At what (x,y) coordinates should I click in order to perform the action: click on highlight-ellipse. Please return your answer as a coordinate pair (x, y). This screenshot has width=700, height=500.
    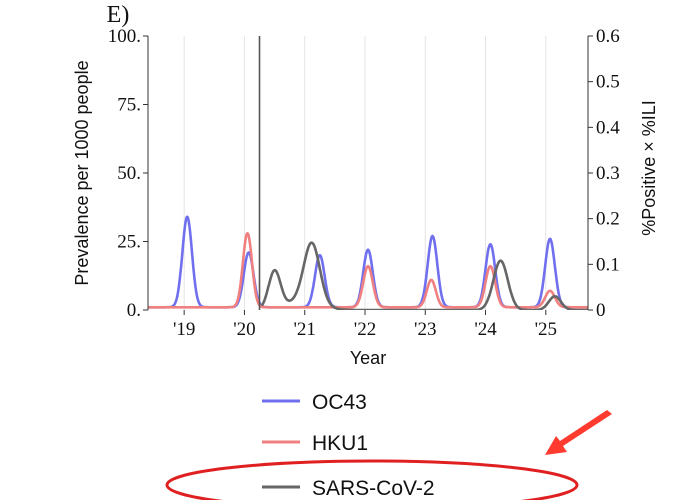
    Looking at the image, I should click on (372, 479).